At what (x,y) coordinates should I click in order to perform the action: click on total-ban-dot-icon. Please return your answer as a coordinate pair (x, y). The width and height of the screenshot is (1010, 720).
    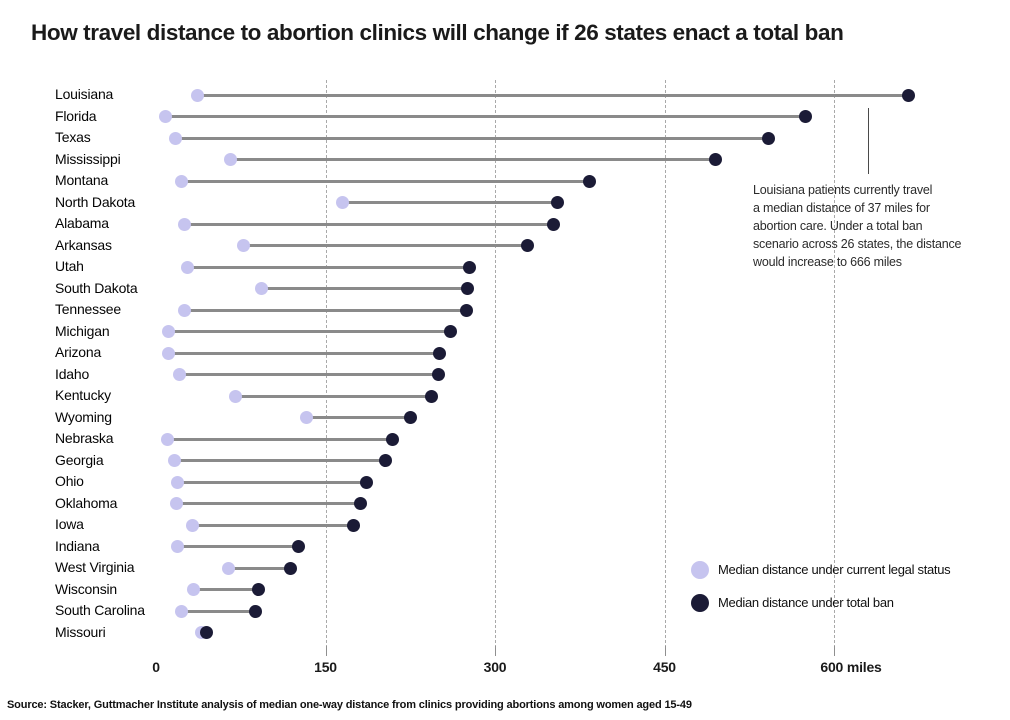
    Looking at the image, I should click on (700, 602).